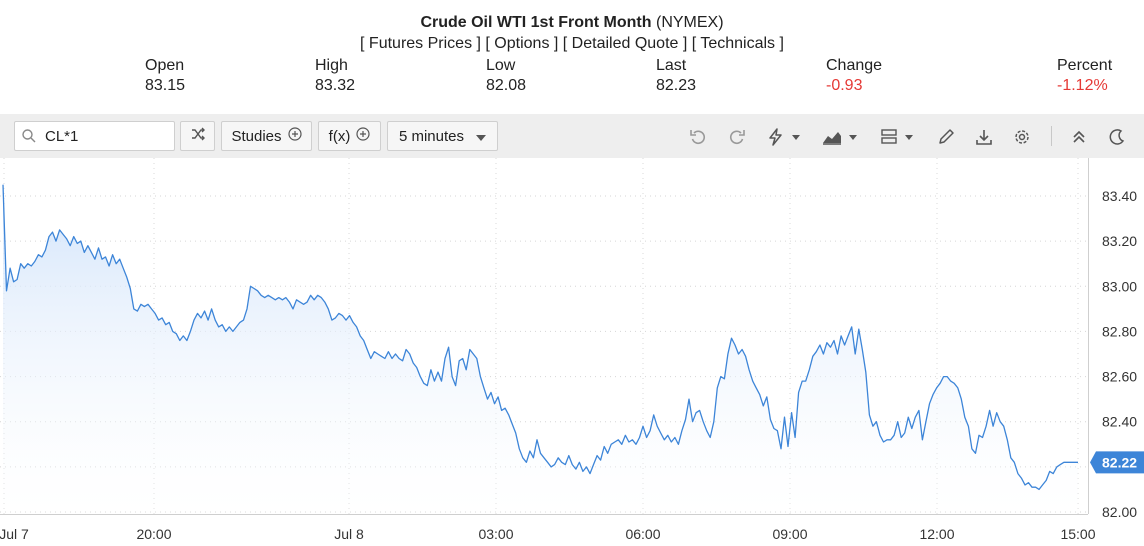 This screenshot has width=1144, height=546. What do you see at coordinates (1117, 137) in the screenshot?
I see `theme-toggle-icon` at bounding box center [1117, 137].